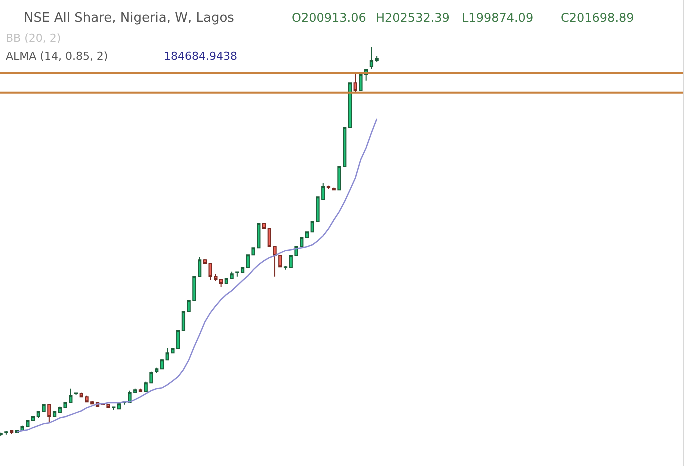  I want to click on annotation: 184684.9438, so click(201, 56).